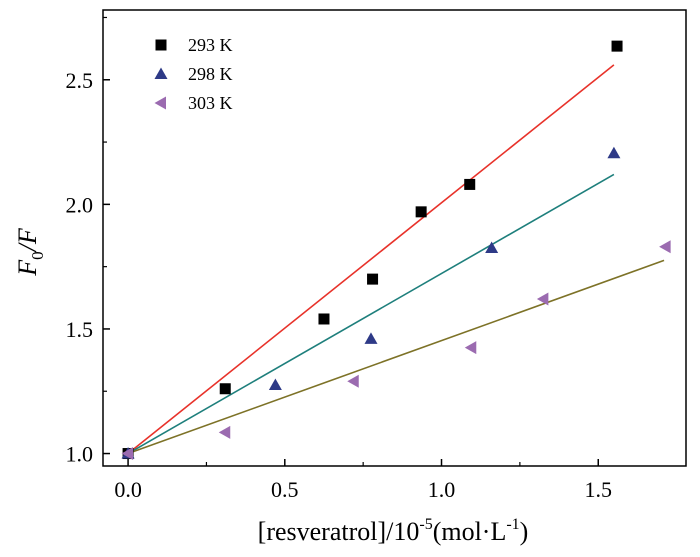 The image size is (700, 557). What do you see at coordinates (210, 45) in the screenshot?
I see `legend-label: 293 K` at bounding box center [210, 45].